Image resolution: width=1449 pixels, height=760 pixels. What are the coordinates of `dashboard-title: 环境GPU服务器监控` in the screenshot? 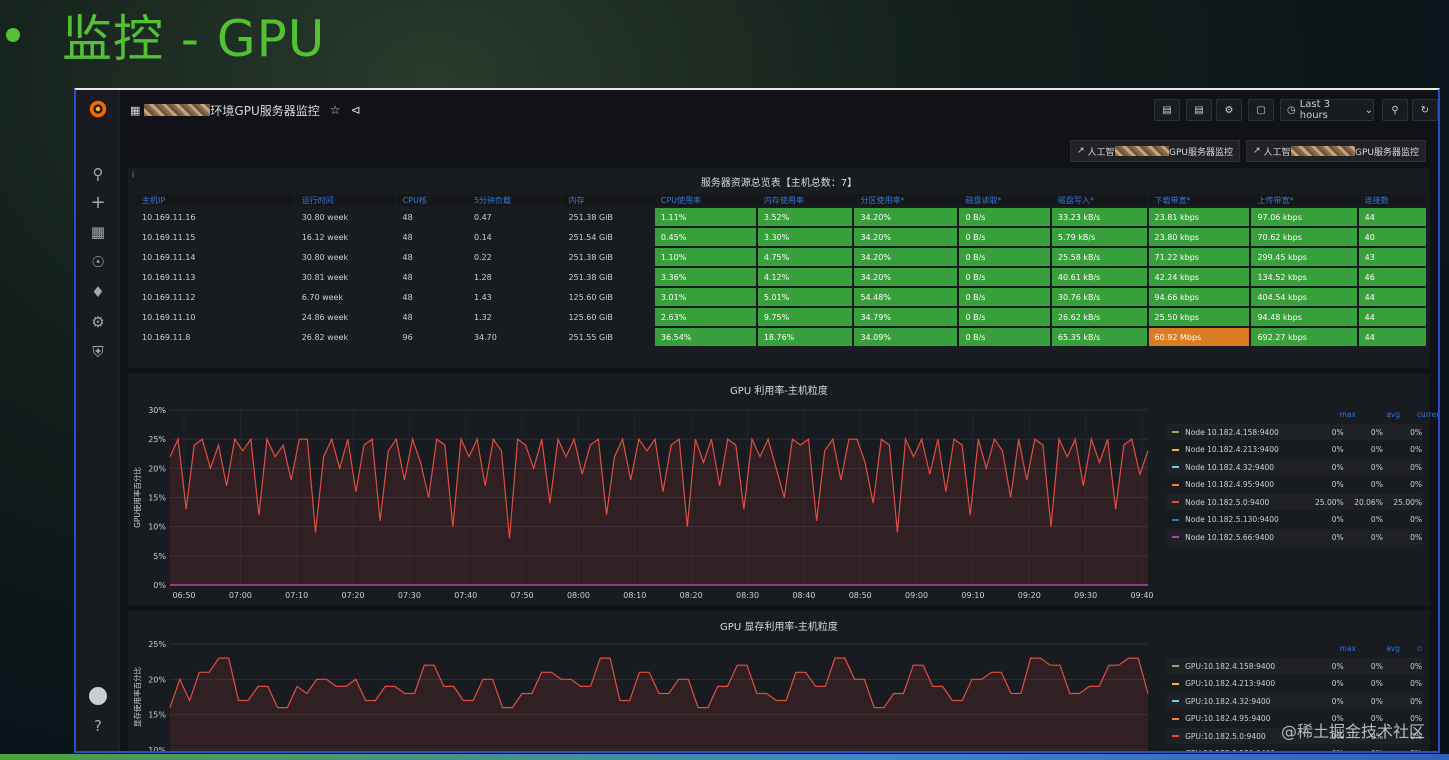 It's located at (265, 110).